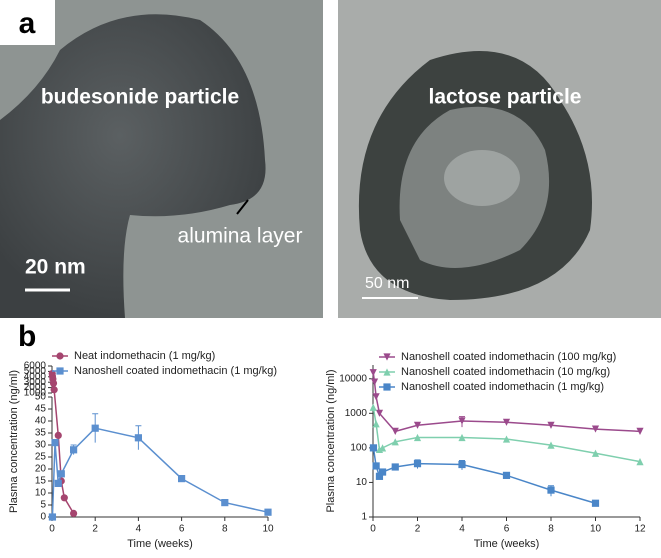 The width and height of the screenshot is (661, 558). Describe the element at coordinates (242, 207) in the screenshot. I see `arrow` at that location.